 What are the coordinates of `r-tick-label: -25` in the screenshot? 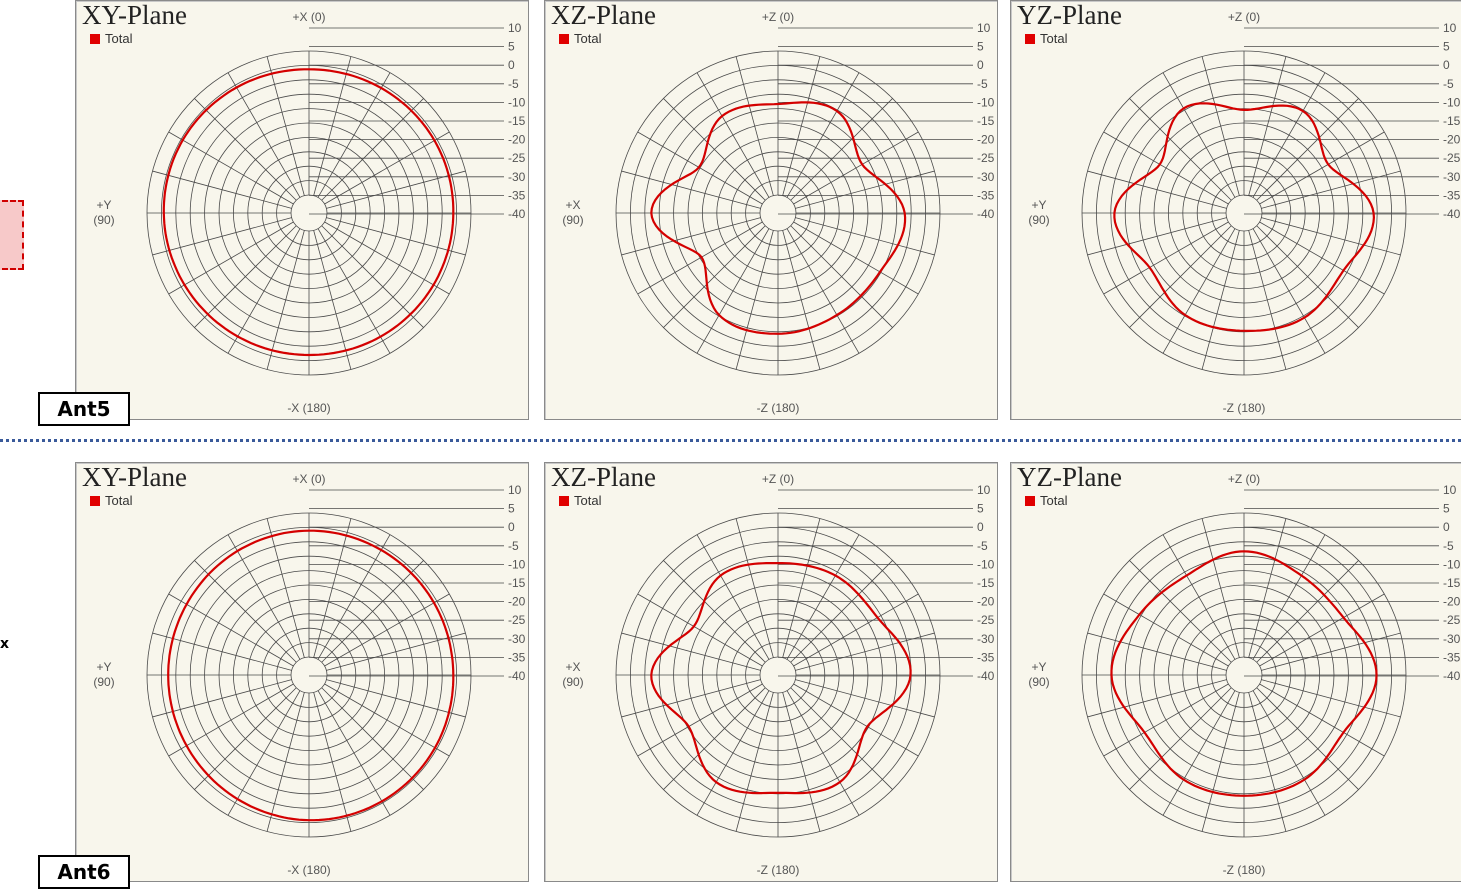 It's located at (517, 620).